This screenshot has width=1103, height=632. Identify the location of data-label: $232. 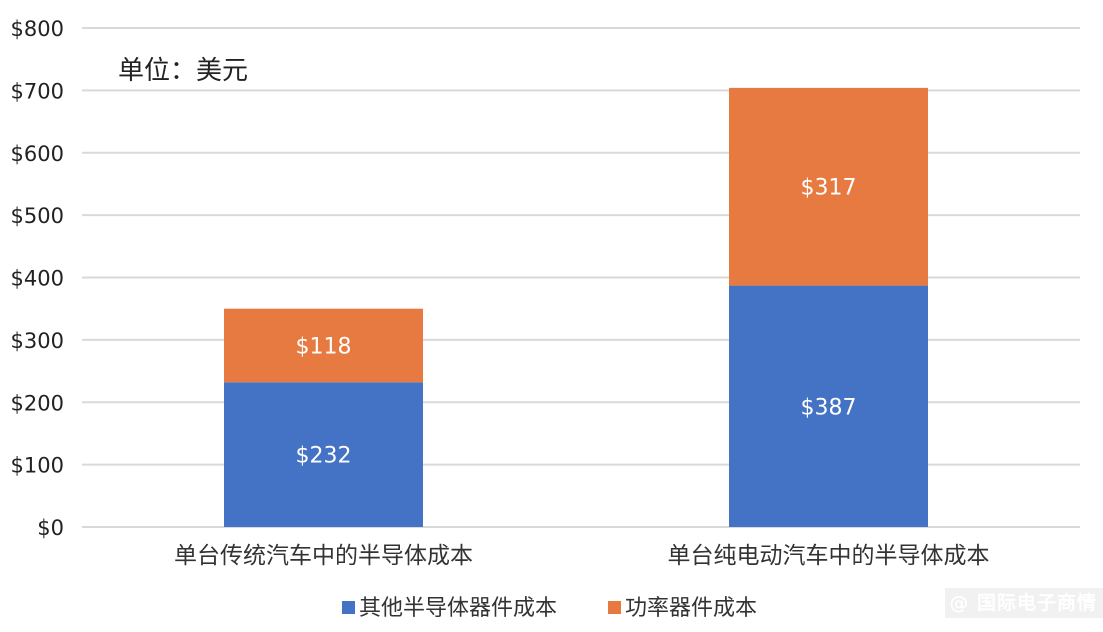
(324, 456).